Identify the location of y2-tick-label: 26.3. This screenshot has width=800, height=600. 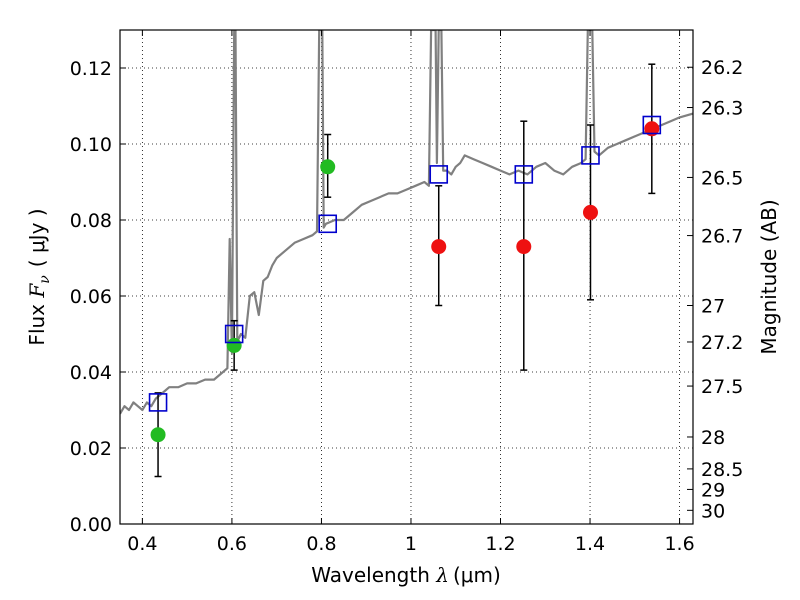
(722, 109).